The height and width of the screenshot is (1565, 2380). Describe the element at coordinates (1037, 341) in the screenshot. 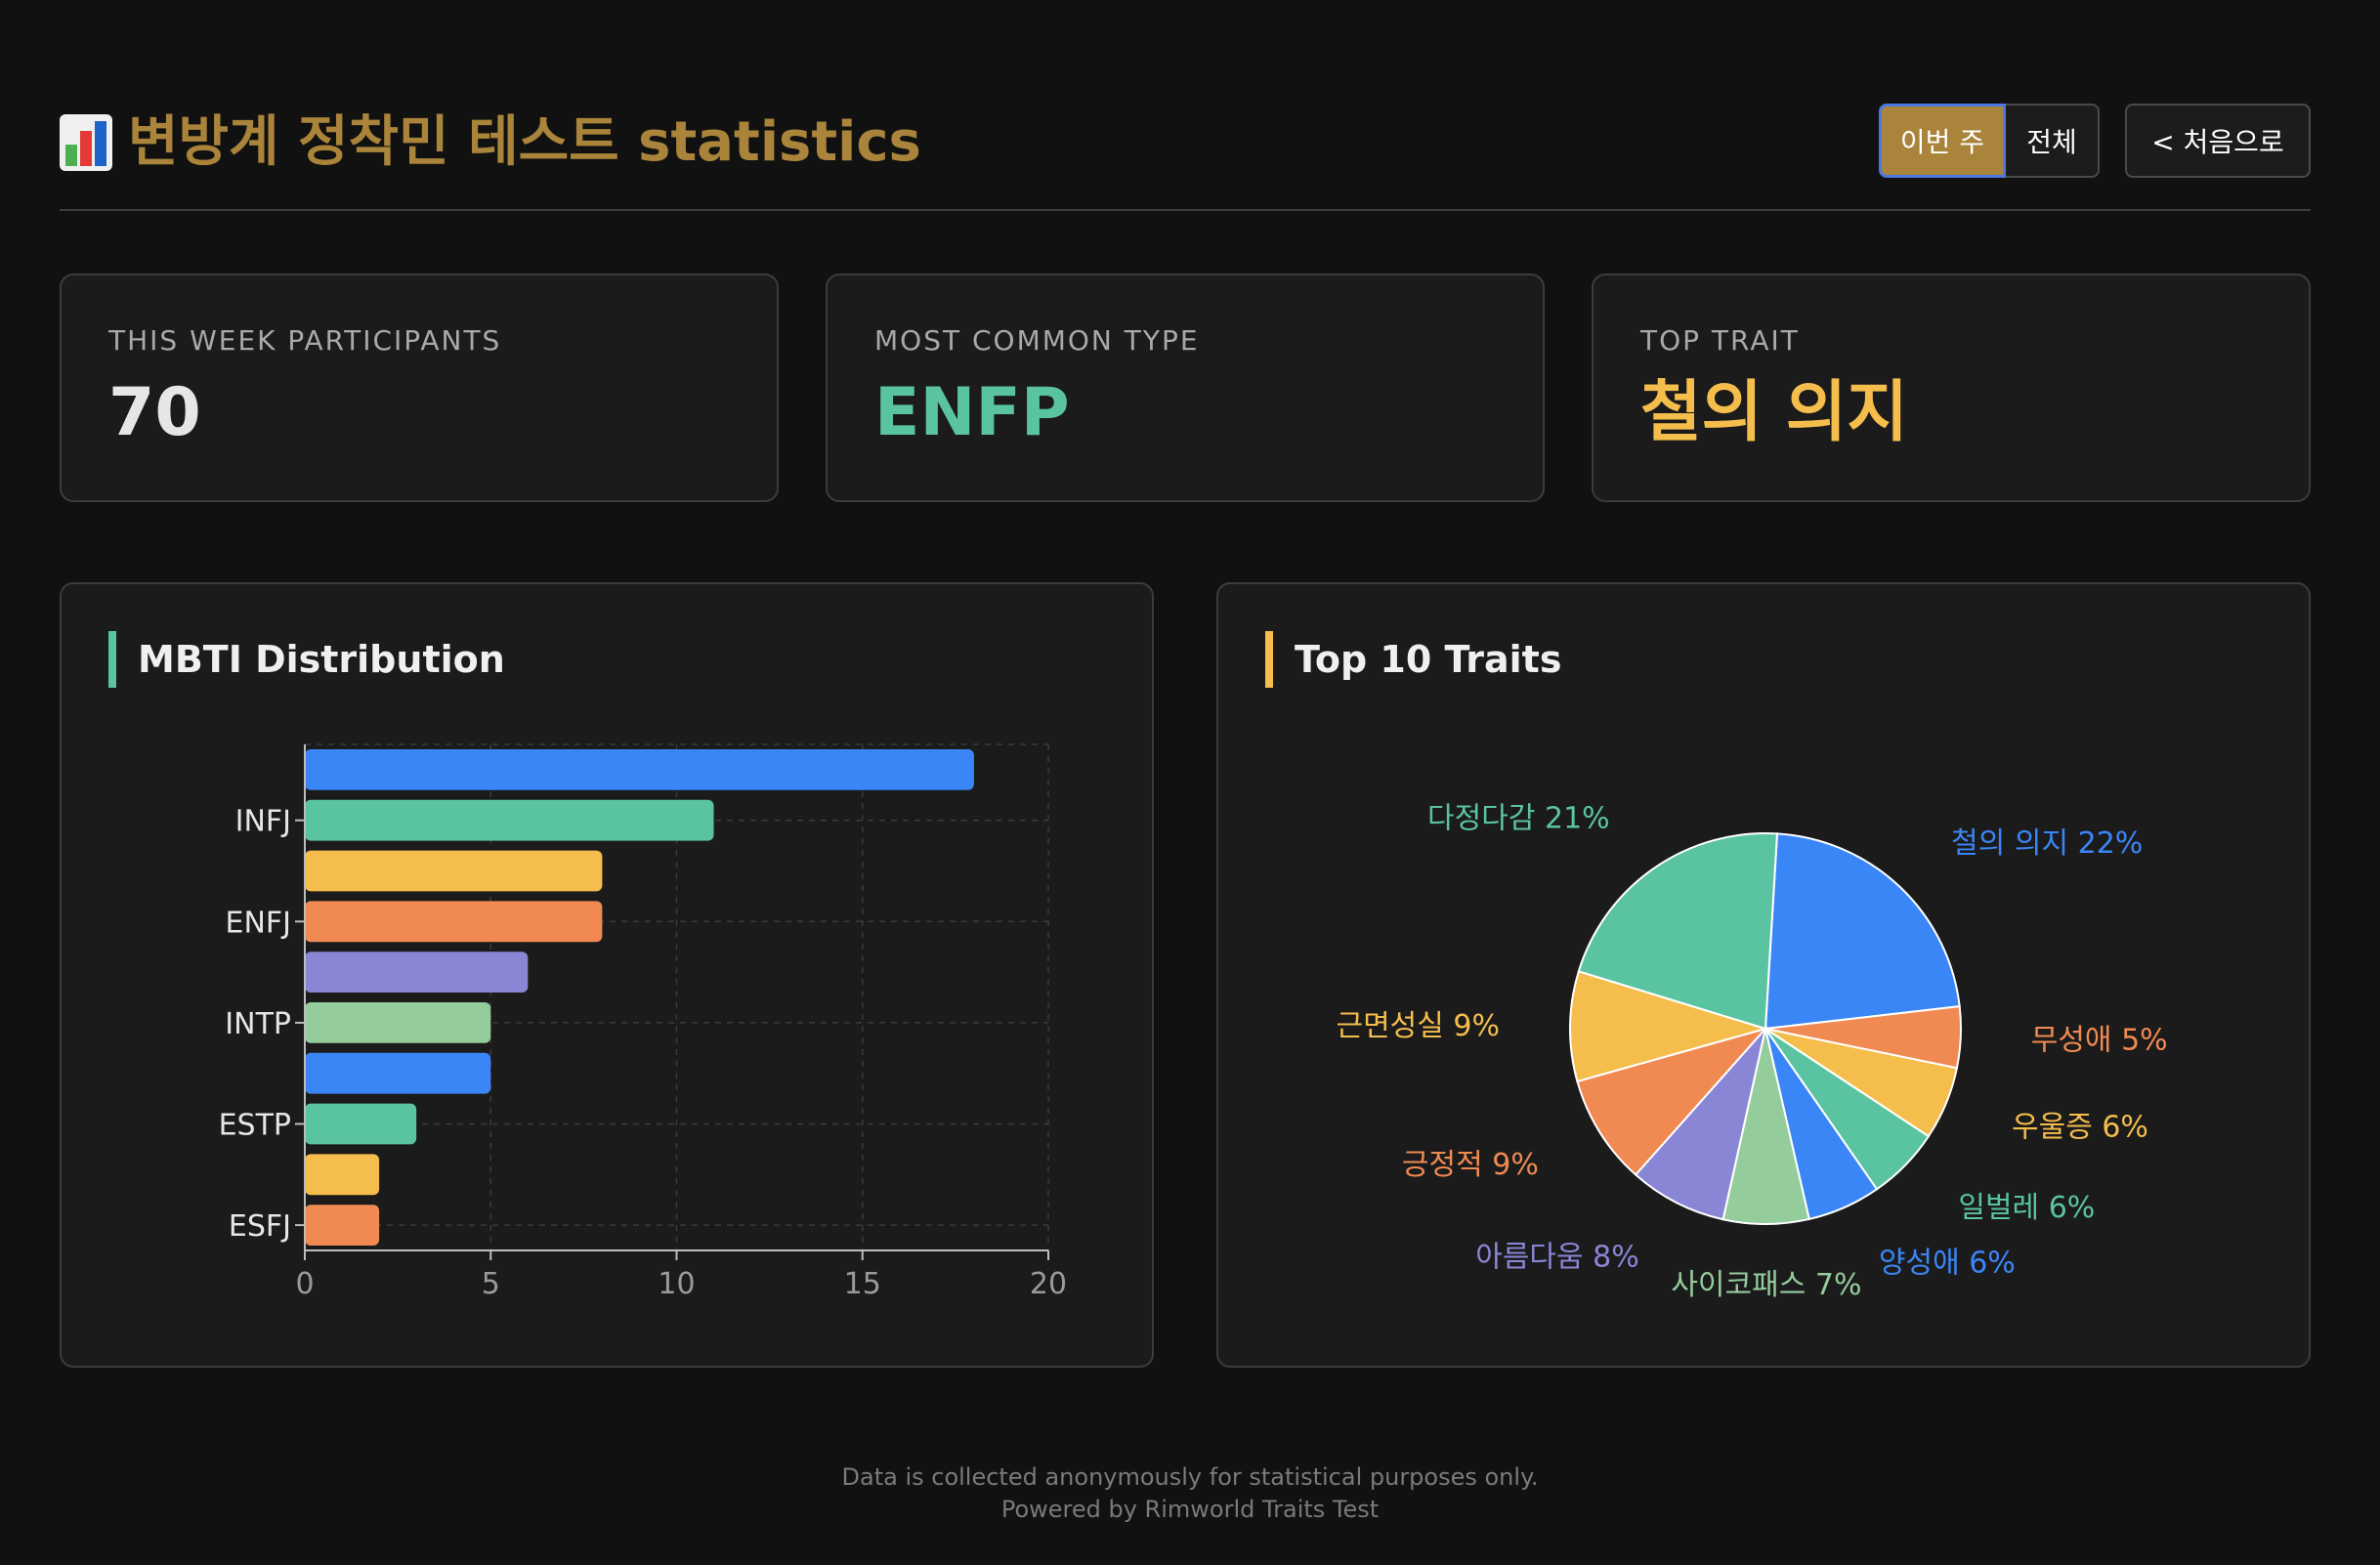

I see `stat-card-label: MOST COMMON TYPE` at that location.